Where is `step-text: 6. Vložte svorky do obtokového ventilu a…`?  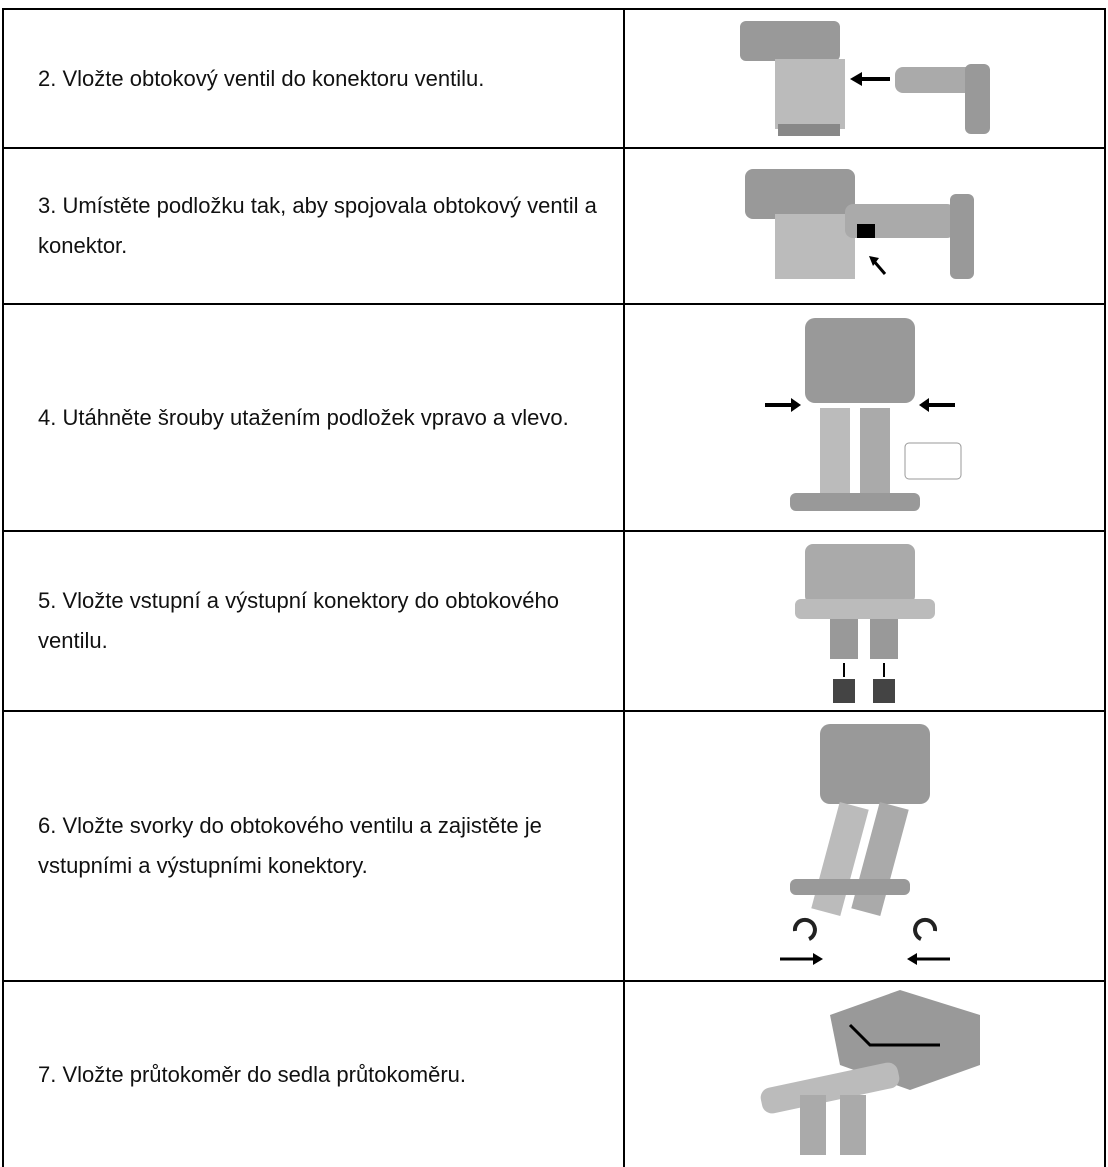
step-text: 6. Vložte svorky do obtokového ventilu a… is located at coordinates (313, 846).